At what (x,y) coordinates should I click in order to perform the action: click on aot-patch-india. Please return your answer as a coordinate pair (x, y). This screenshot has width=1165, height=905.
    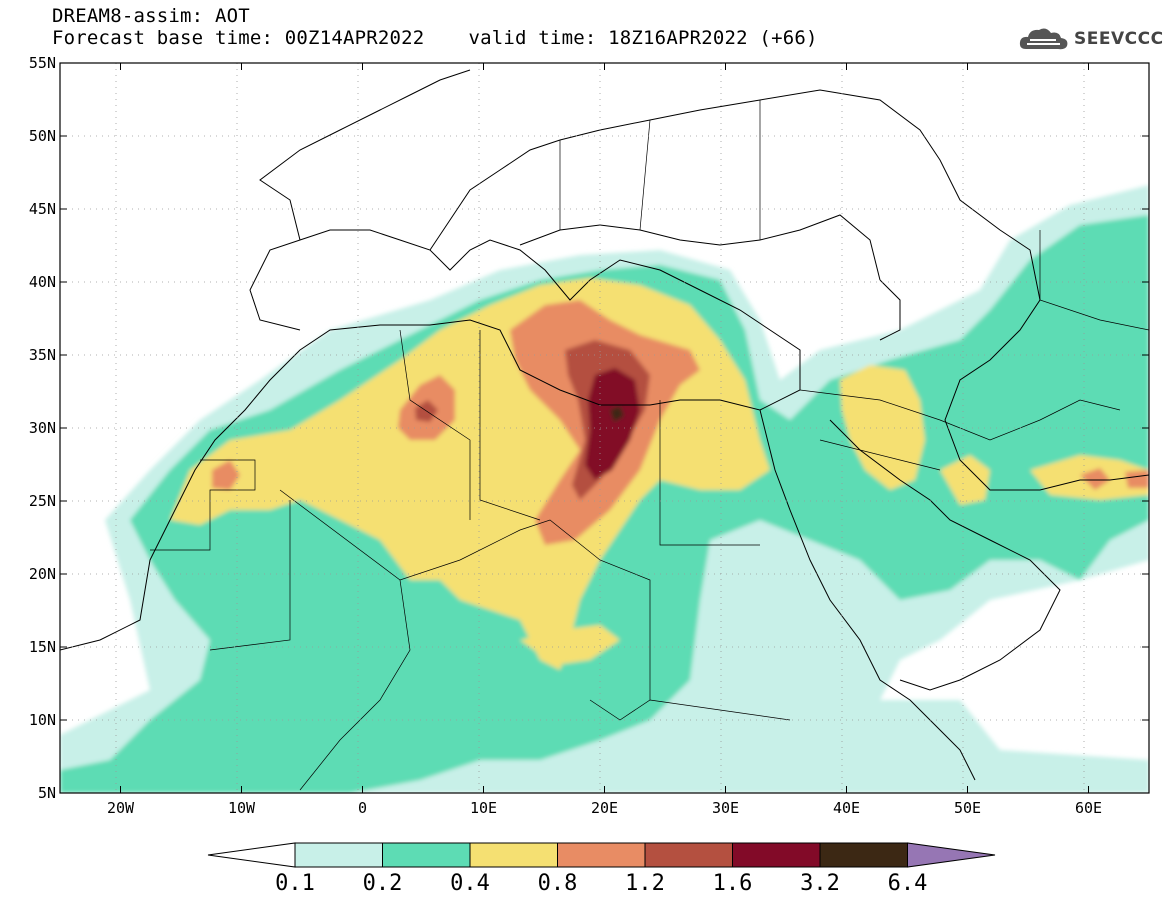
    Looking at the image, I should click on (1137, 479).